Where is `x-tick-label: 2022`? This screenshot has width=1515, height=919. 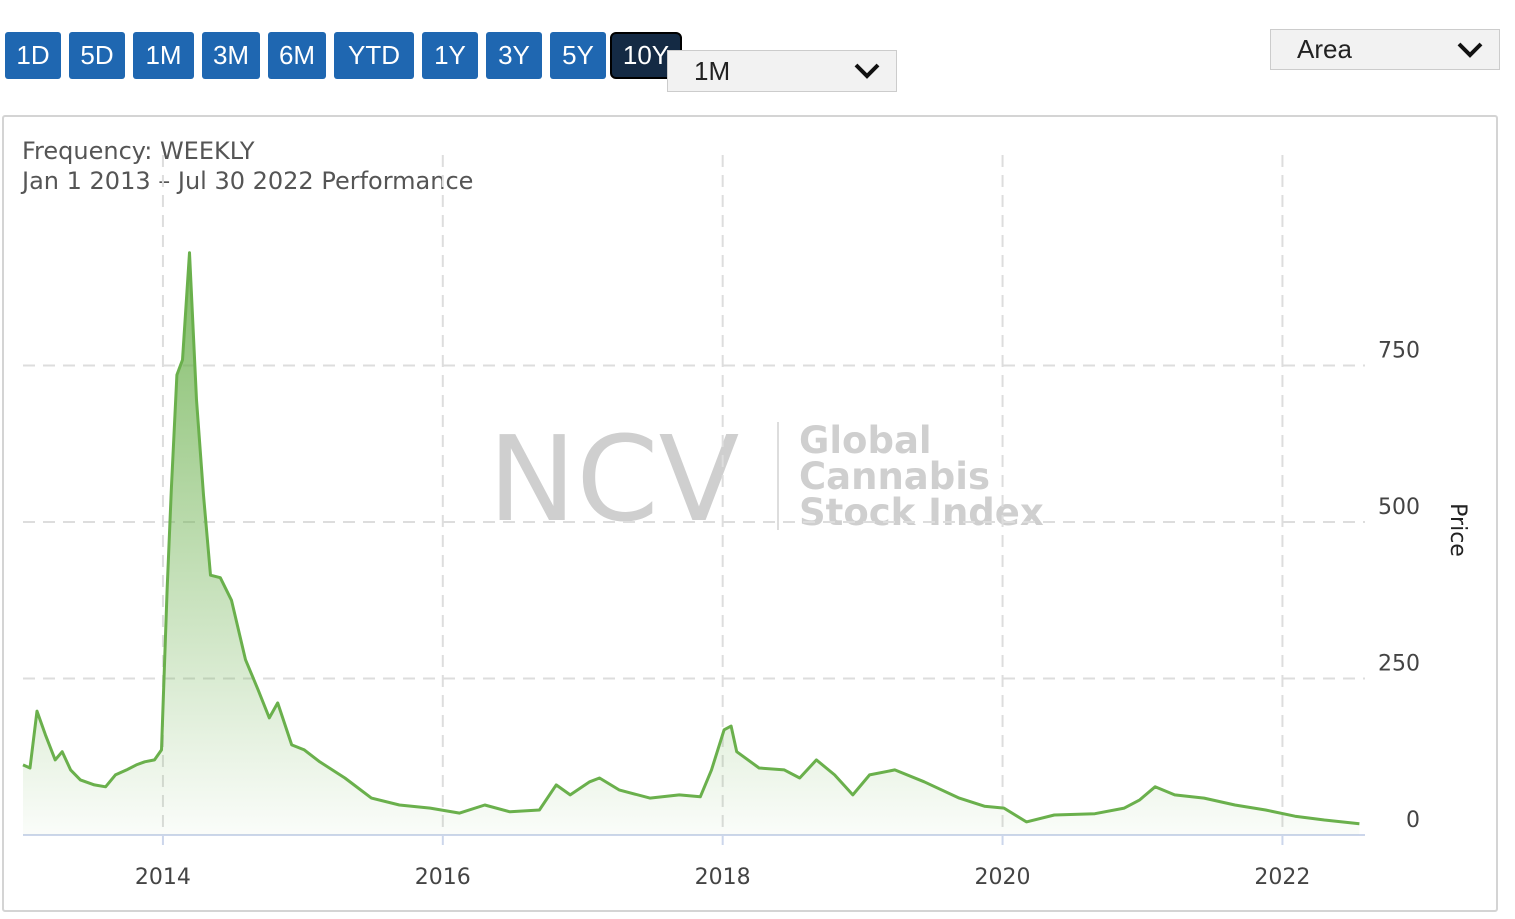
x-tick-label: 2022 is located at coordinates (1282, 877).